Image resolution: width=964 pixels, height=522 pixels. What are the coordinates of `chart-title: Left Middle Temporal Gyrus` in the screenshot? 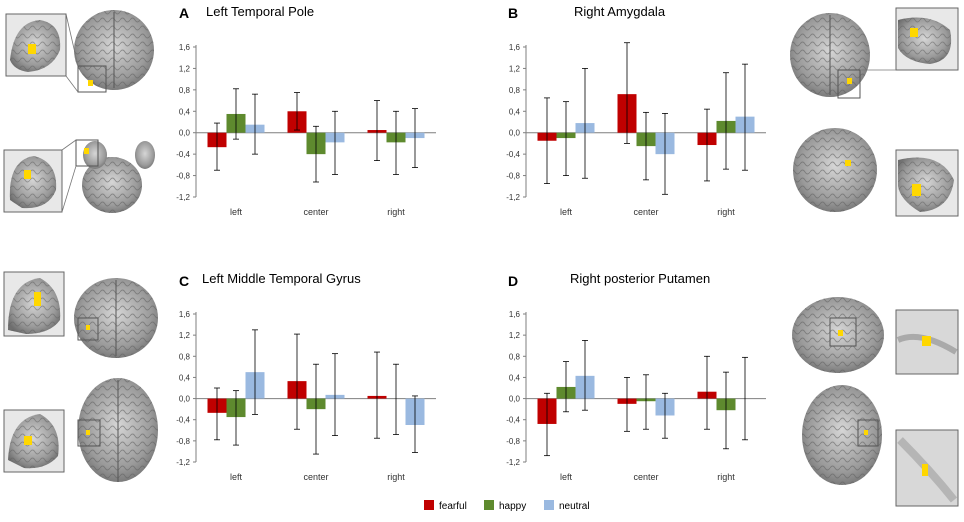 It's located at (281, 278).